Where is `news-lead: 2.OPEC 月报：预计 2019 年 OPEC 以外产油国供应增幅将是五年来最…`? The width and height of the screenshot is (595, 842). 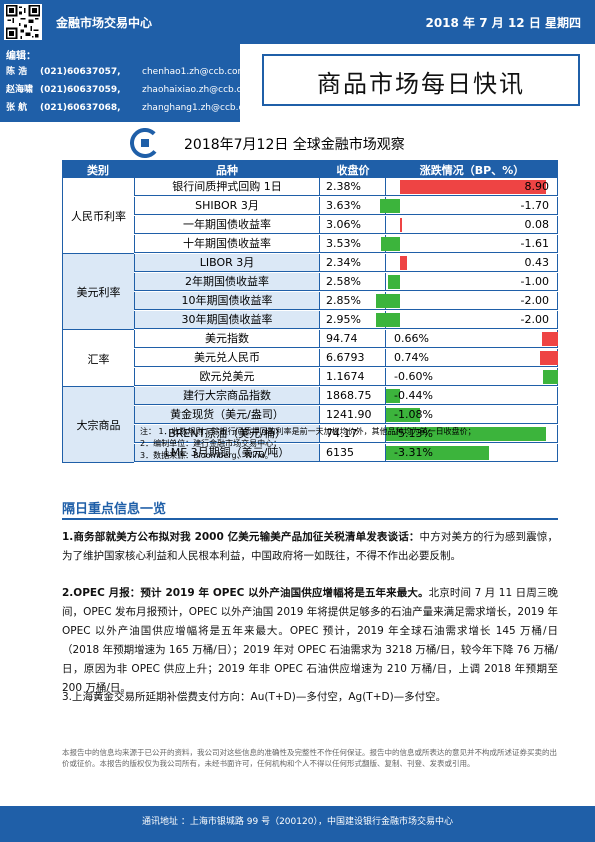 news-lead: 2.OPEC 月报：预计 2019 年 OPEC 以外产油国供应增幅将是五年来最… is located at coordinates (245, 593).